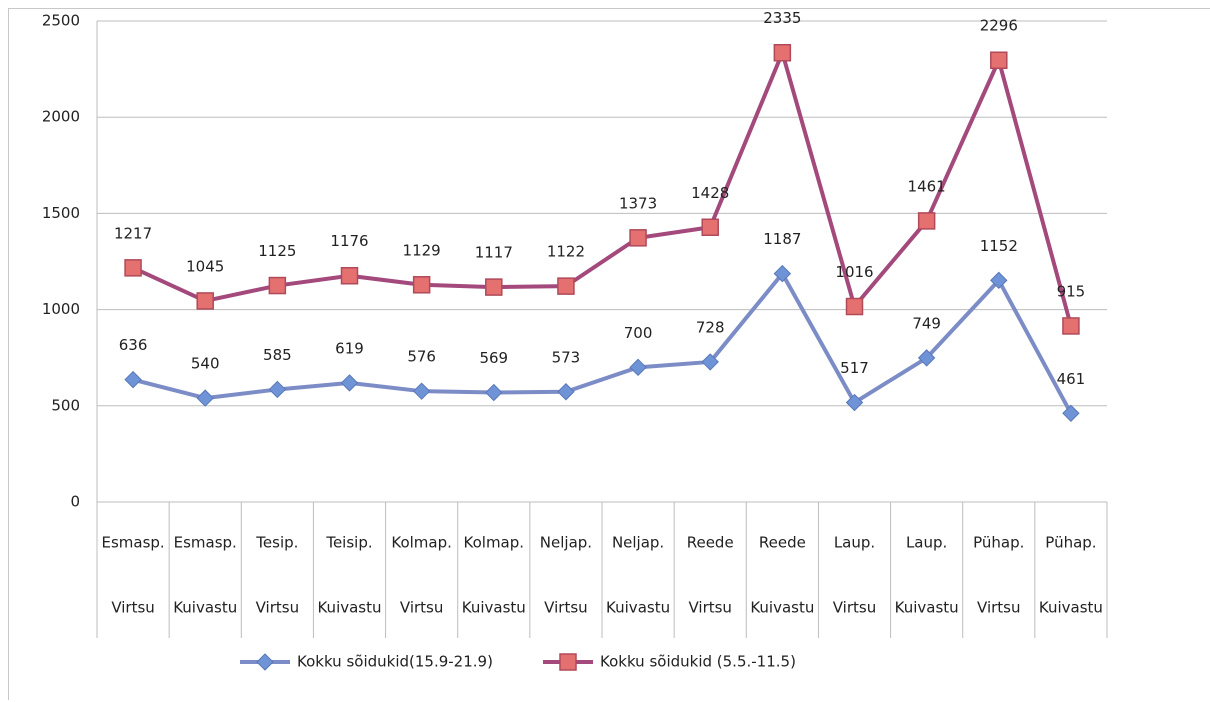 Image resolution: width=1210 pixels, height=702 pixels. What do you see at coordinates (1071, 379) in the screenshot?
I see `data-label: 461` at bounding box center [1071, 379].